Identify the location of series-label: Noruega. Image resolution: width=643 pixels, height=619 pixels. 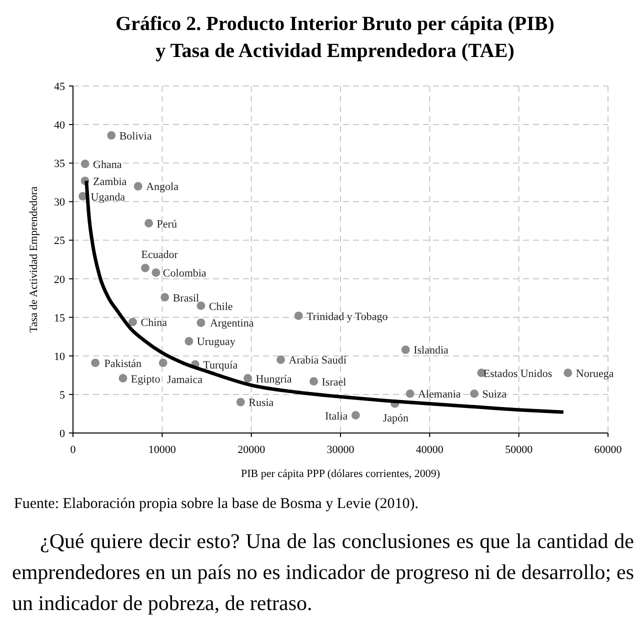
(595, 374).